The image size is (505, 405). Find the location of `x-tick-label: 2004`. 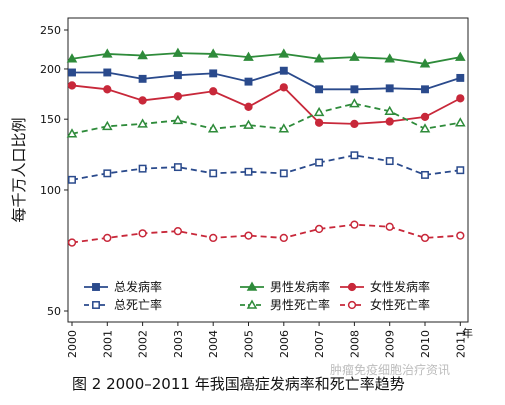

x-tick-label: 2004 is located at coordinates (213, 344).